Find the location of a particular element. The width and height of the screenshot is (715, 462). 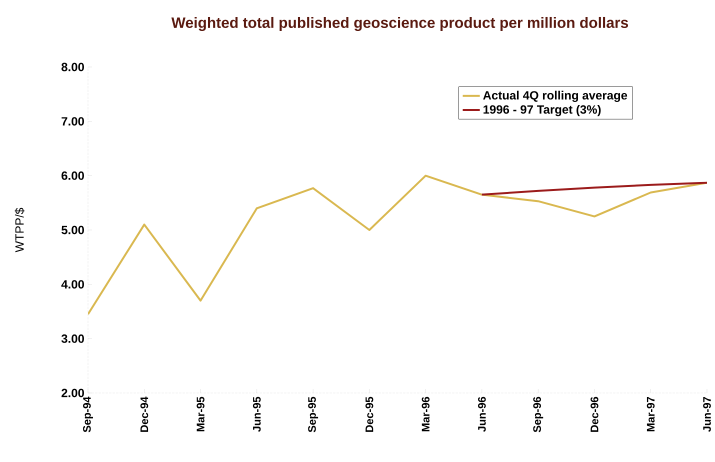

x-tick-label: Sep-94 is located at coordinates (88, 414).